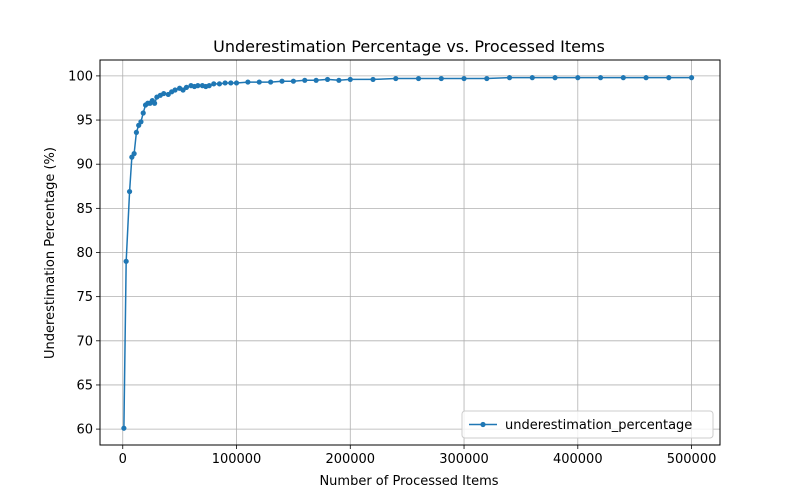  I want to click on legend-box, so click(587, 424).